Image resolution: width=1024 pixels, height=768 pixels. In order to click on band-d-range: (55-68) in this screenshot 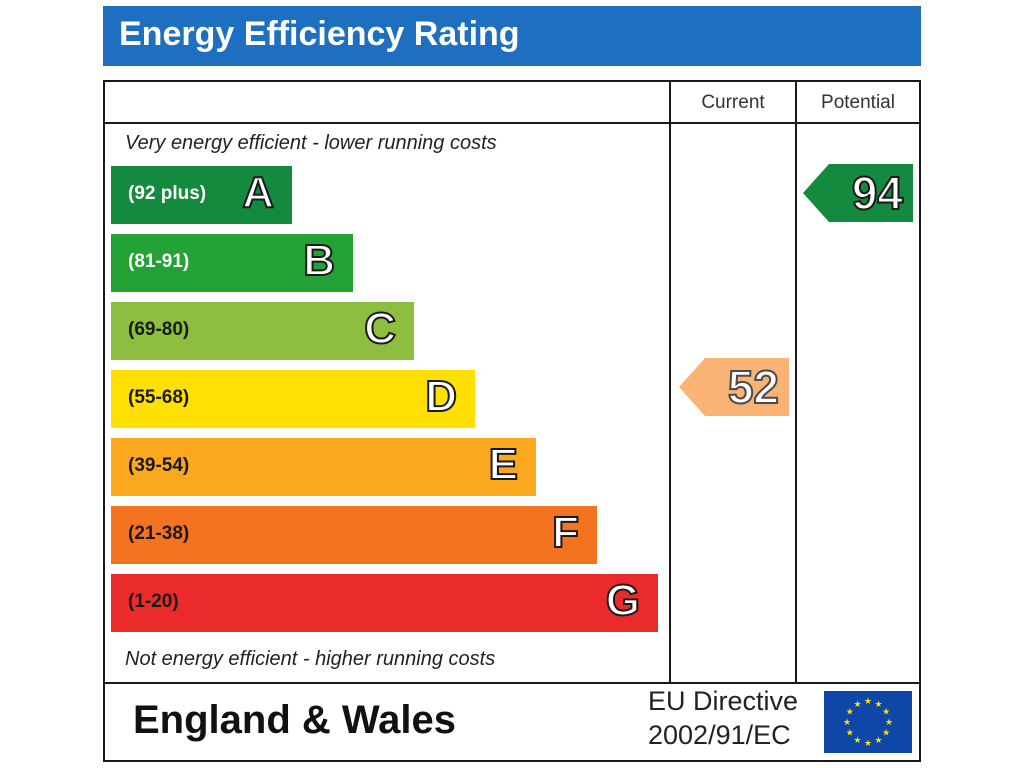, I will do `click(159, 397)`.